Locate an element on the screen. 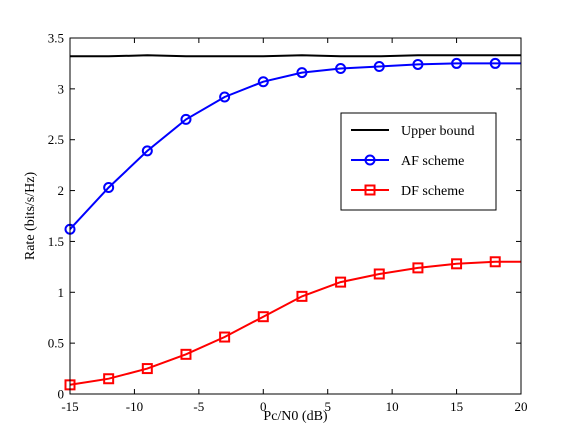 The width and height of the screenshot is (581, 439). x-tick-label: -10 is located at coordinates (134, 406).